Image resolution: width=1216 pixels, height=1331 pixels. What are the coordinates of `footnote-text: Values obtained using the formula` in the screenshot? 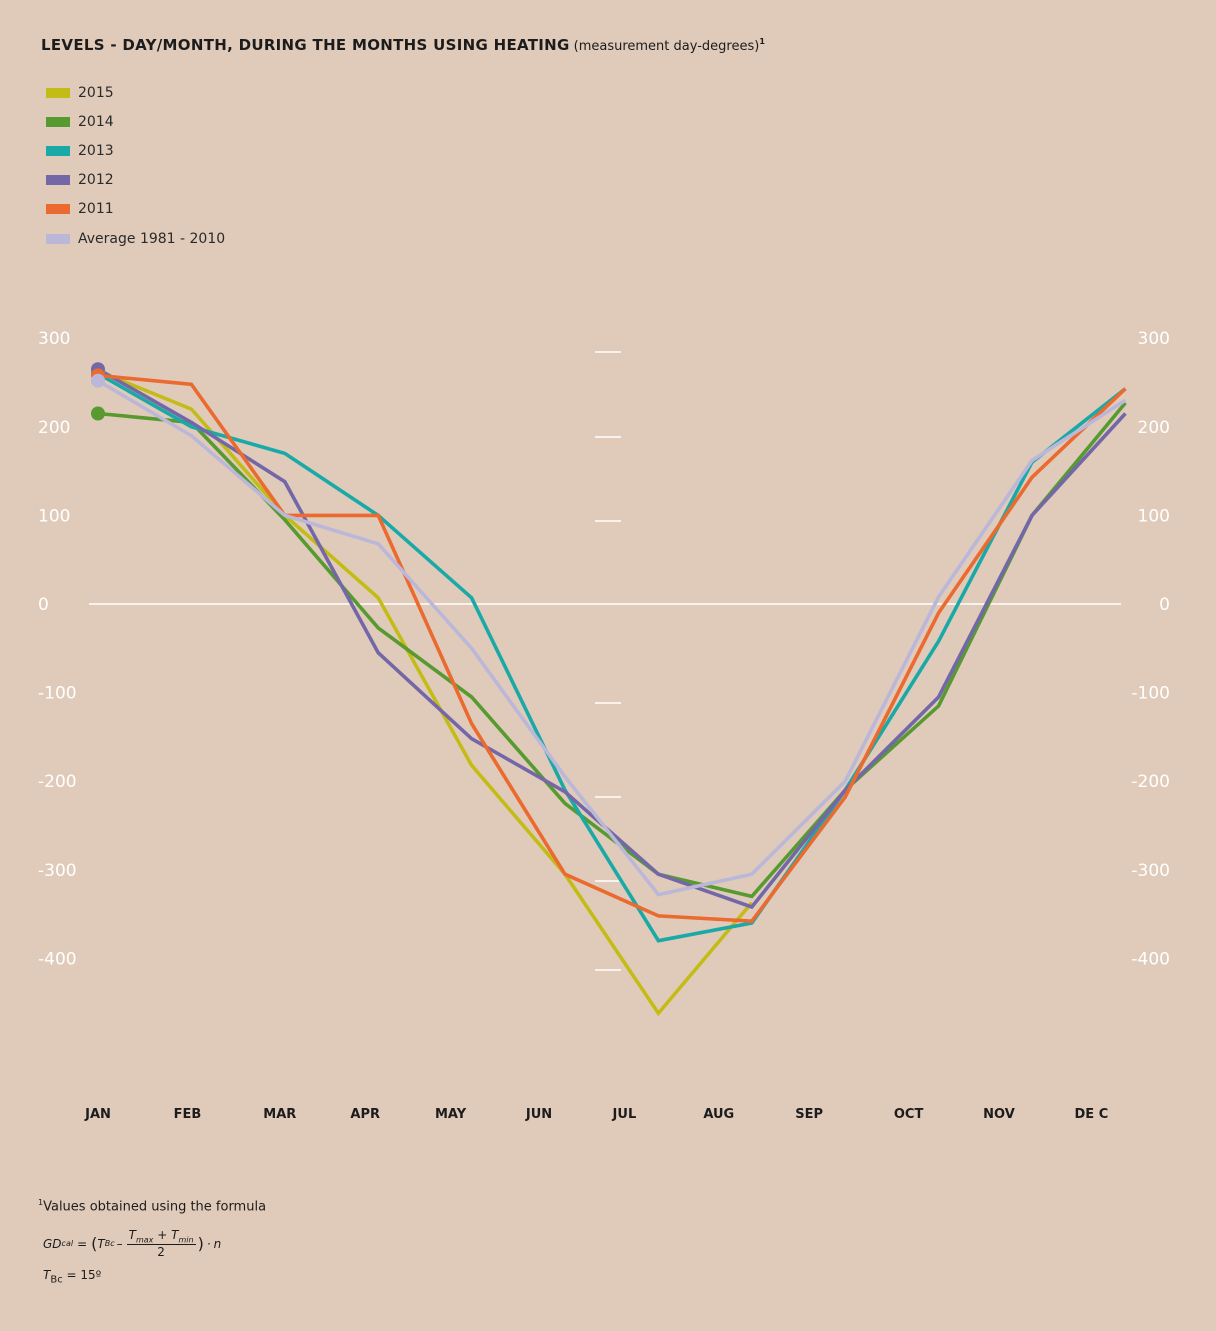 It's located at (155, 1207).